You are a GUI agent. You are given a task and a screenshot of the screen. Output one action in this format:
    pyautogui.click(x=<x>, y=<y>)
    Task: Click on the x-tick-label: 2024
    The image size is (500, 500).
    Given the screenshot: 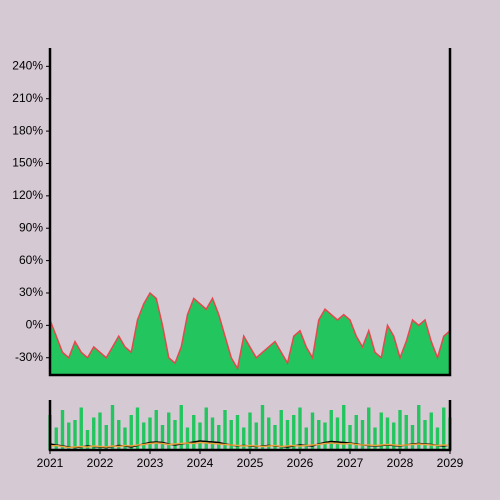 What is the action you would take?
    pyautogui.click(x=200, y=463)
    